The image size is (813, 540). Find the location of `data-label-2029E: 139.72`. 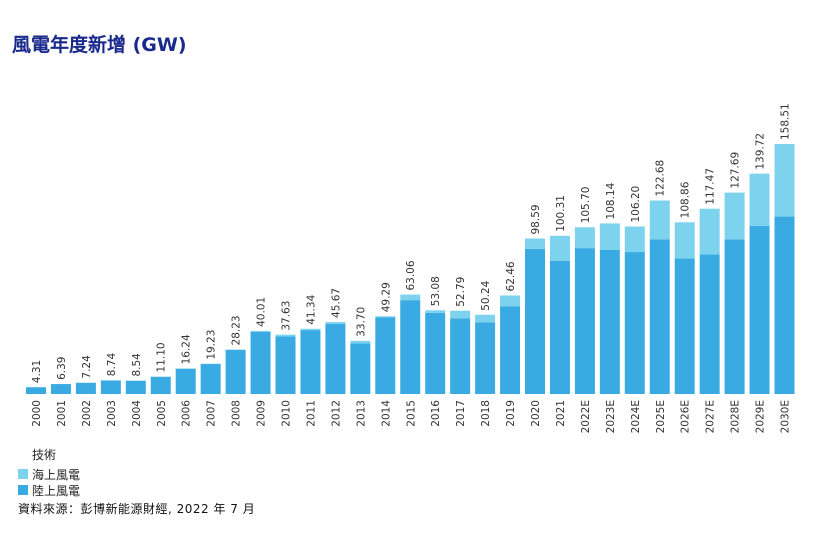

data-label-2029E: 139.72 is located at coordinates (761, 151).